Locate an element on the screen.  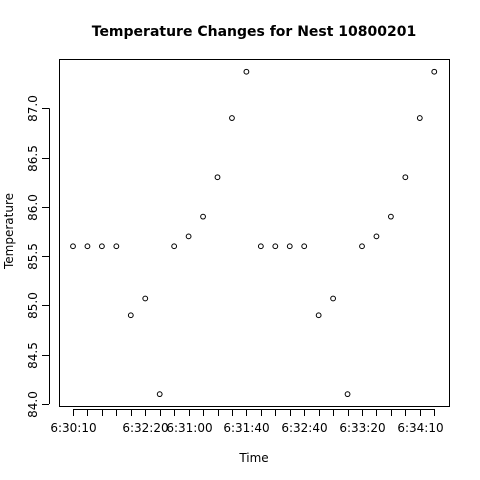
x-tick-label: 6:32:40 is located at coordinates (304, 428).